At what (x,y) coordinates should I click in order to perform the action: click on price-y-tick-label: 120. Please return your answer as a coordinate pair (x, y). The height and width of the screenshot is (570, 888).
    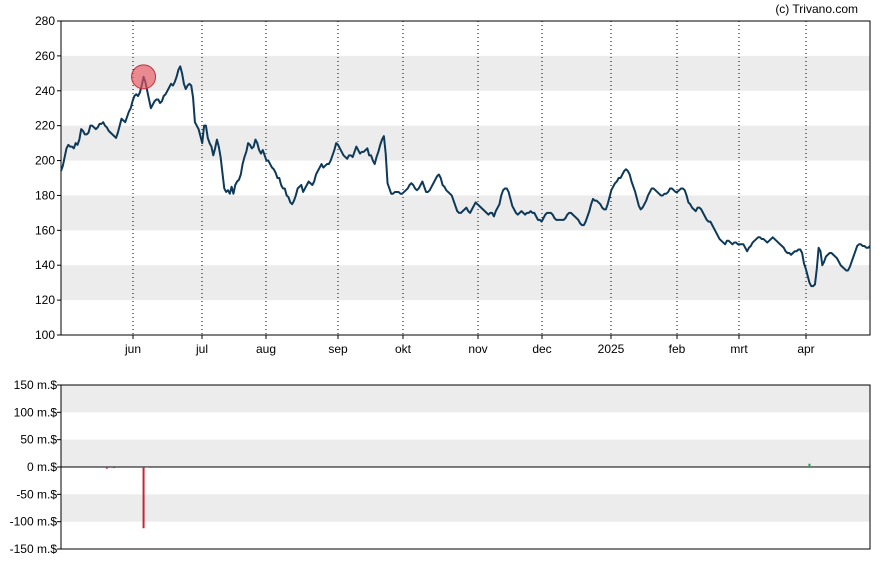
    Looking at the image, I should click on (45, 300).